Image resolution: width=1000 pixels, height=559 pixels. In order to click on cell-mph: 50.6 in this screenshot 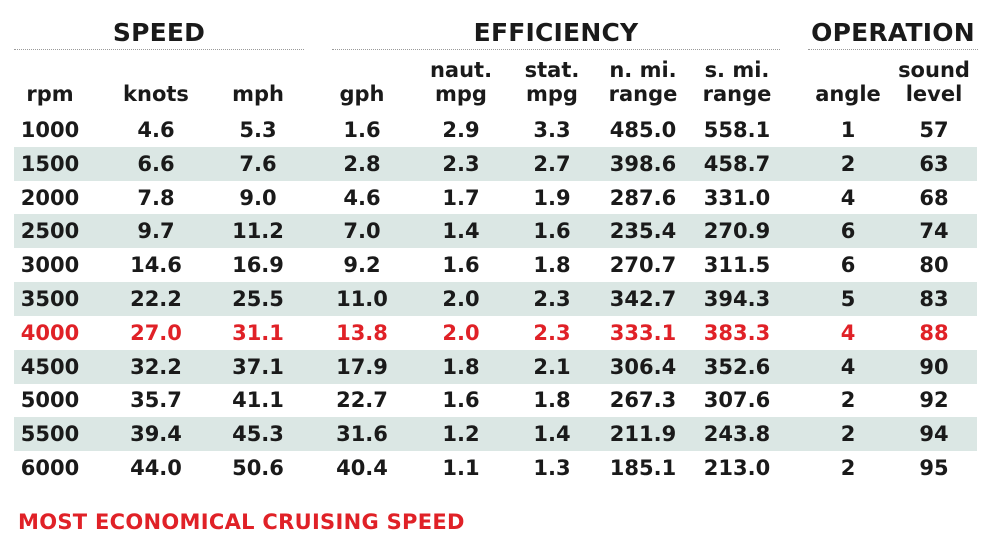, I will do `click(258, 468)`.